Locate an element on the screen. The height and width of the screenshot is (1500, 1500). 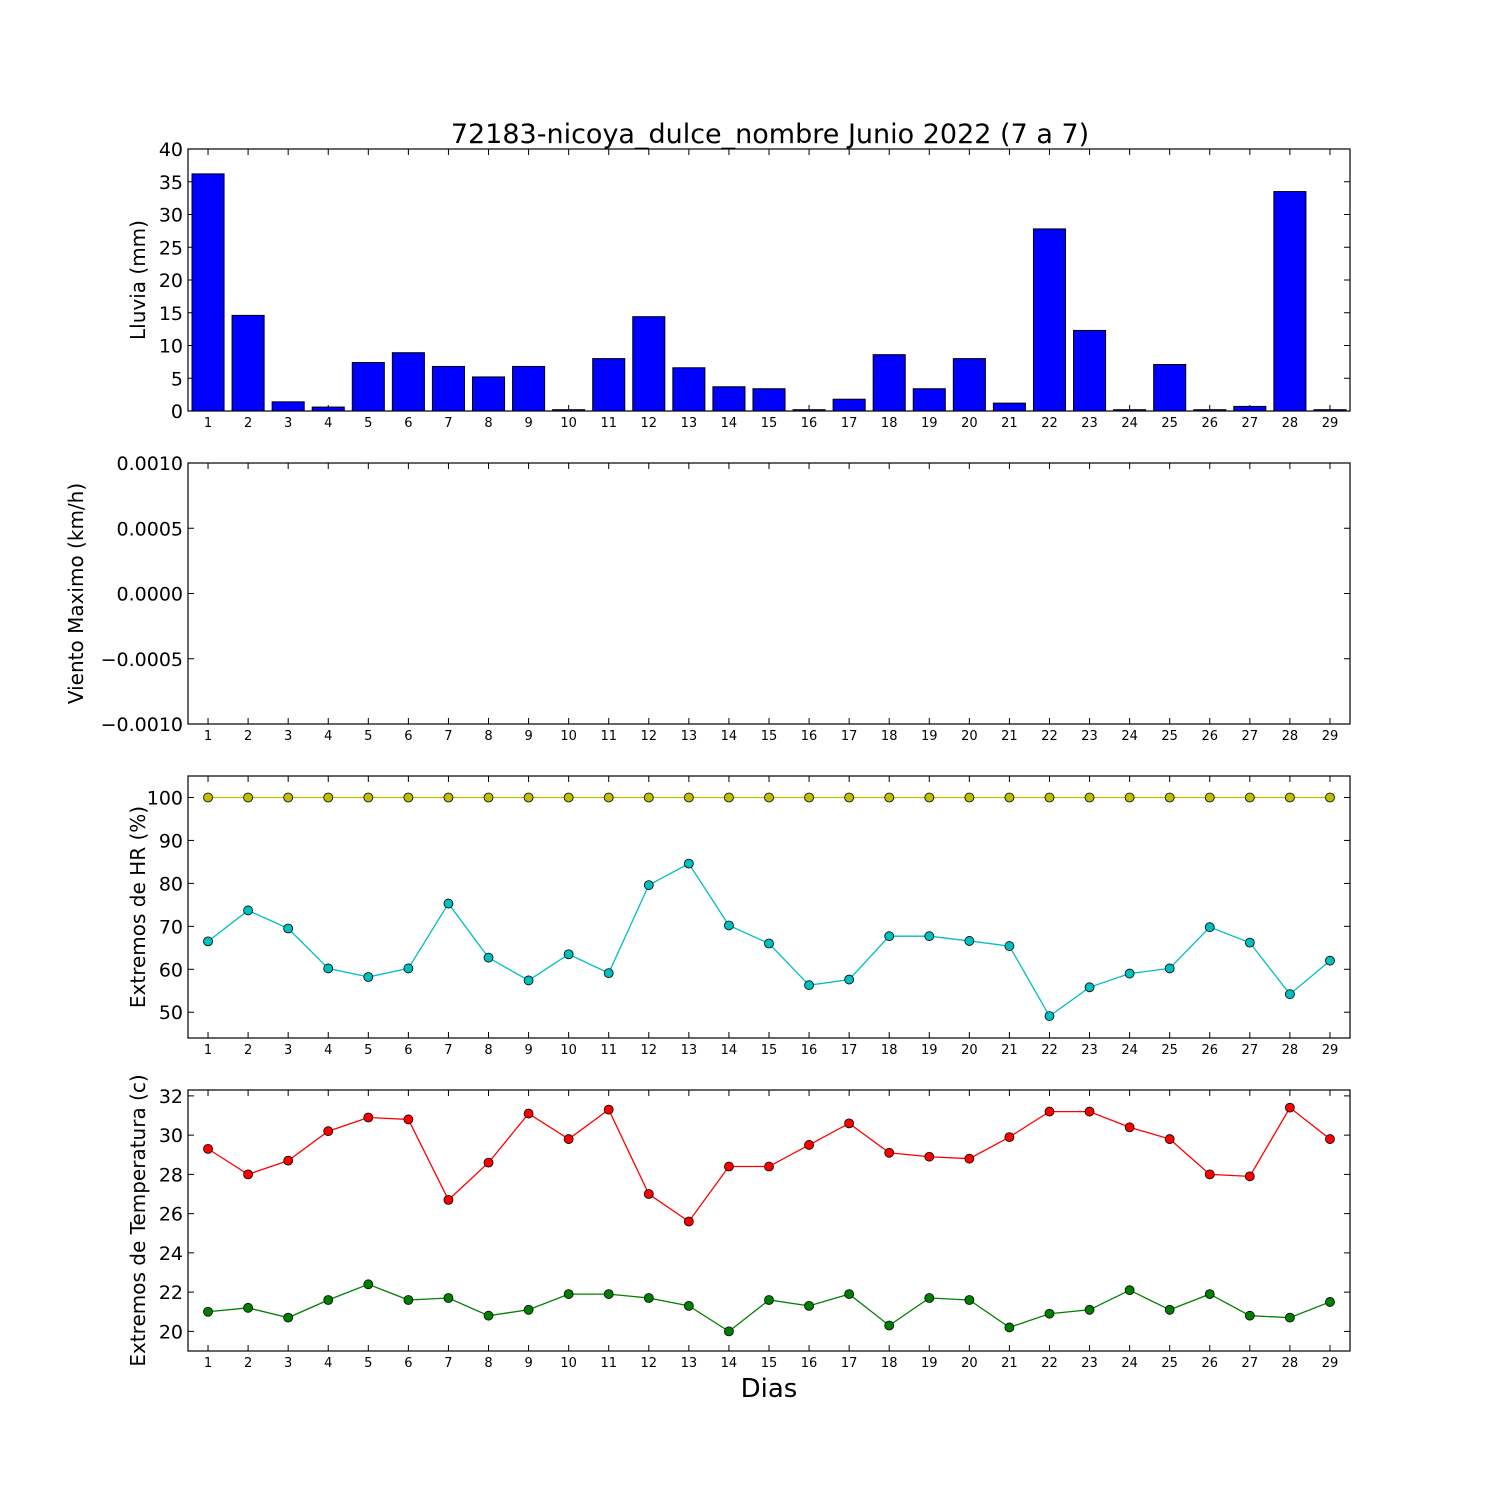
y-tick-label: 15 is located at coordinates (171, 314).